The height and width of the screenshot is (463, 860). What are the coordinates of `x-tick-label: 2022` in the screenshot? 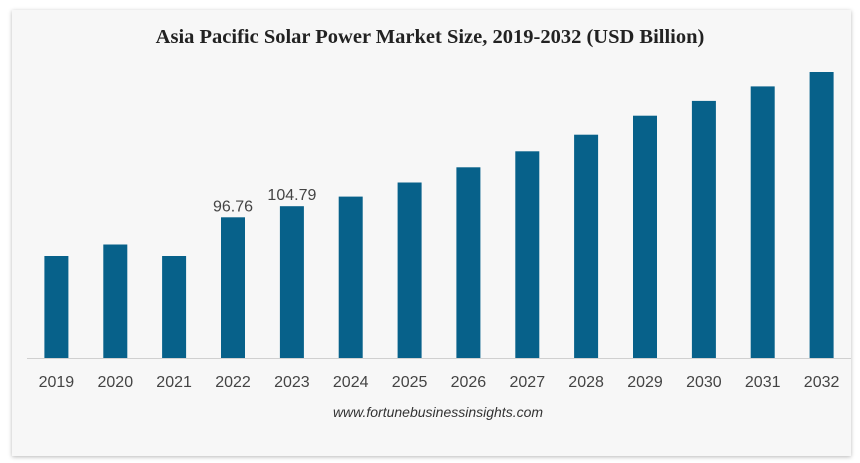 It's located at (233, 382).